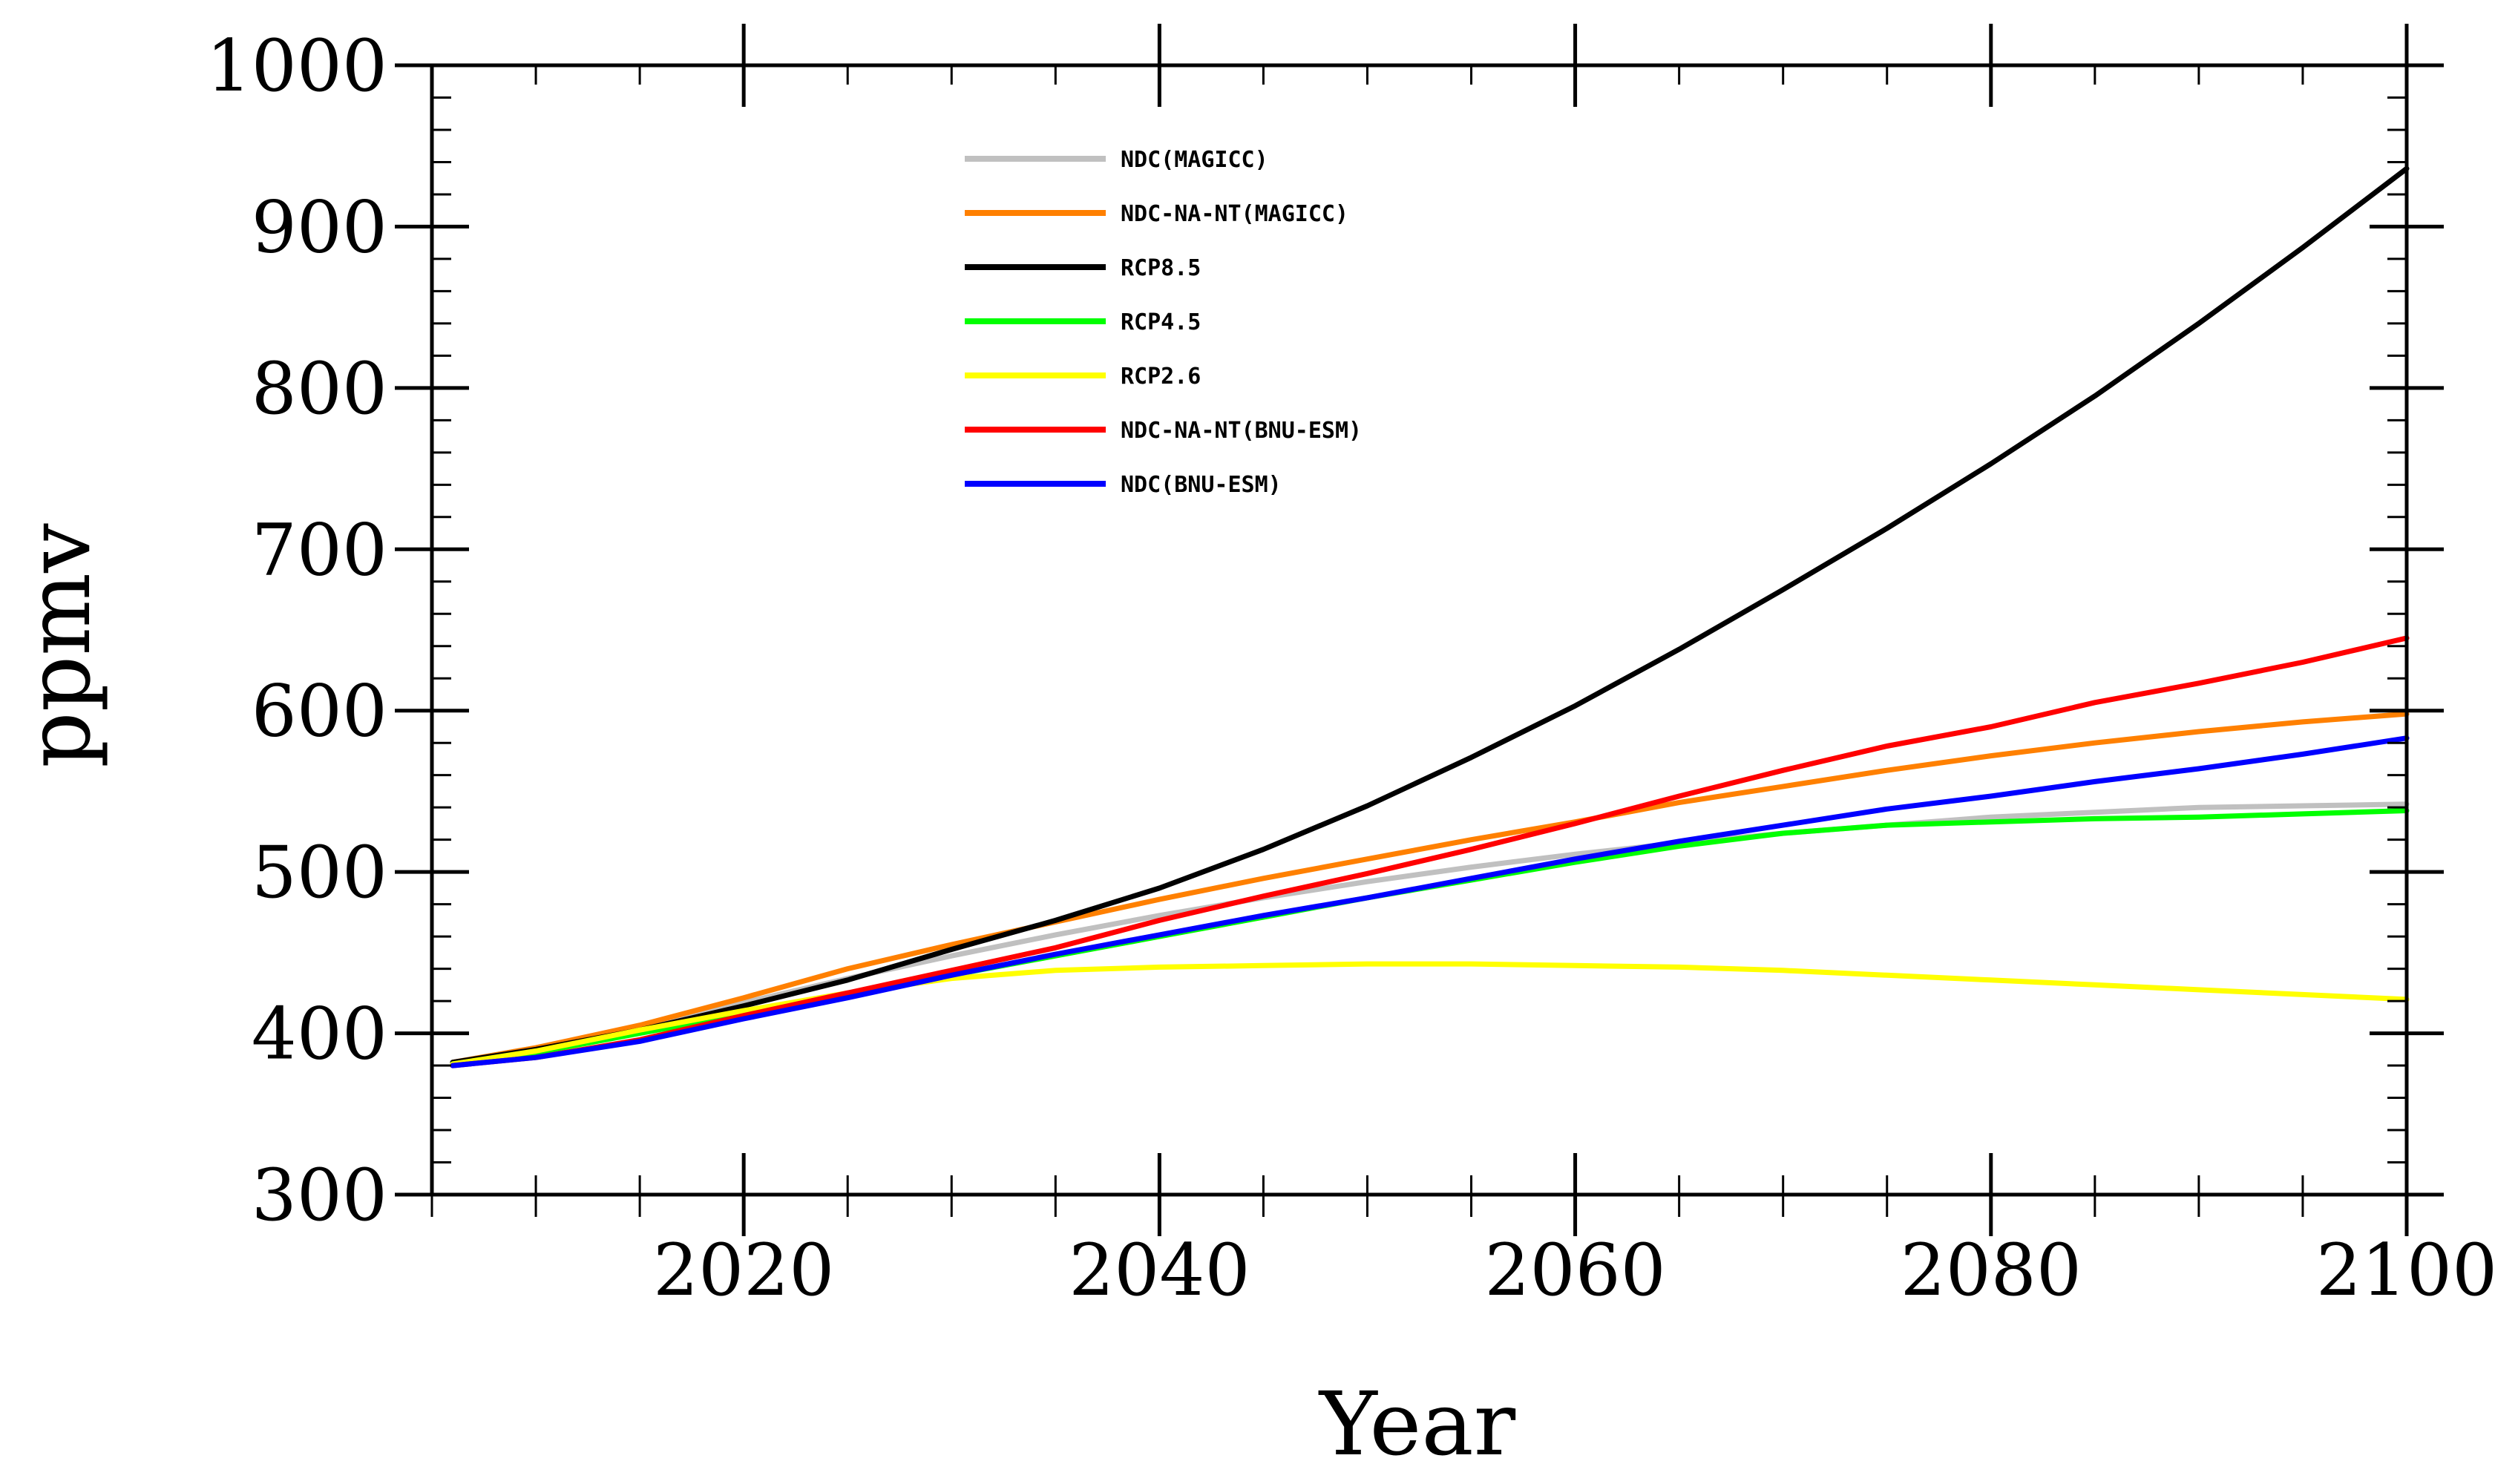 The height and width of the screenshot is (1484, 2518). Describe the element at coordinates (58, 645) in the screenshot. I see `y-axis-title: ppmv` at that location.